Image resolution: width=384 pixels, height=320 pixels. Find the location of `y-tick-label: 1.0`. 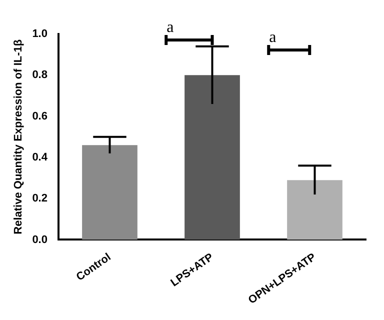

y-tick-label: 1.0 is located at coordinates (40, 34).